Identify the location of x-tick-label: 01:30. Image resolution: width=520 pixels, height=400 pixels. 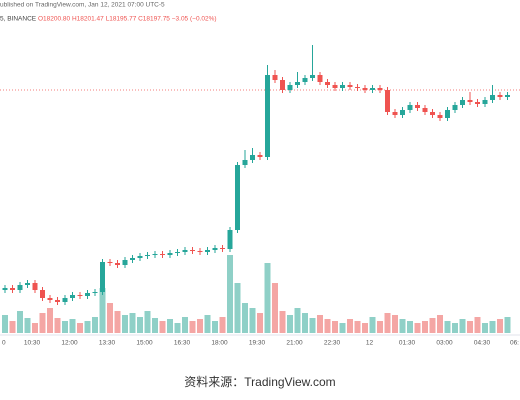
(407, 343).